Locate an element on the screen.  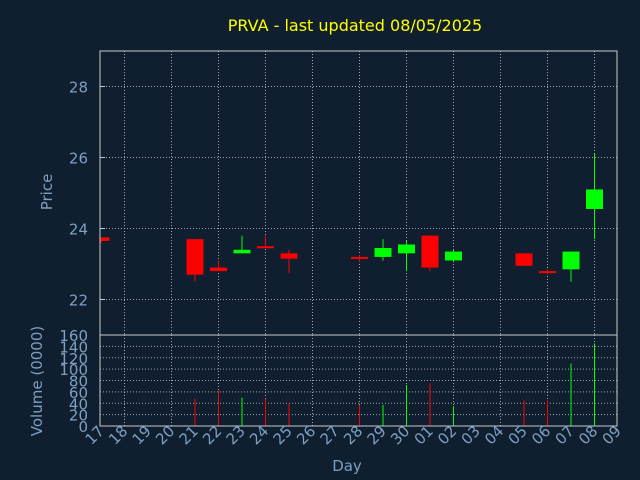
volume-tick-label: 120 is located at coordinates (73, 359).